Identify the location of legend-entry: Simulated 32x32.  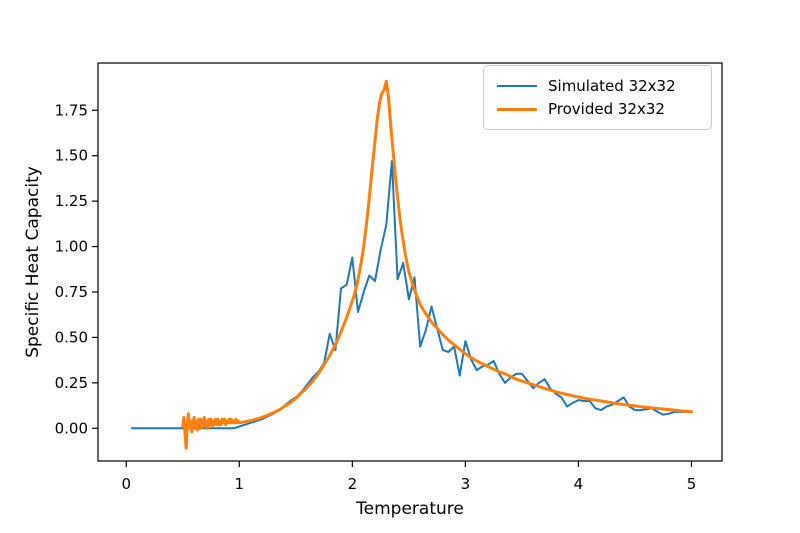
(604, 85).